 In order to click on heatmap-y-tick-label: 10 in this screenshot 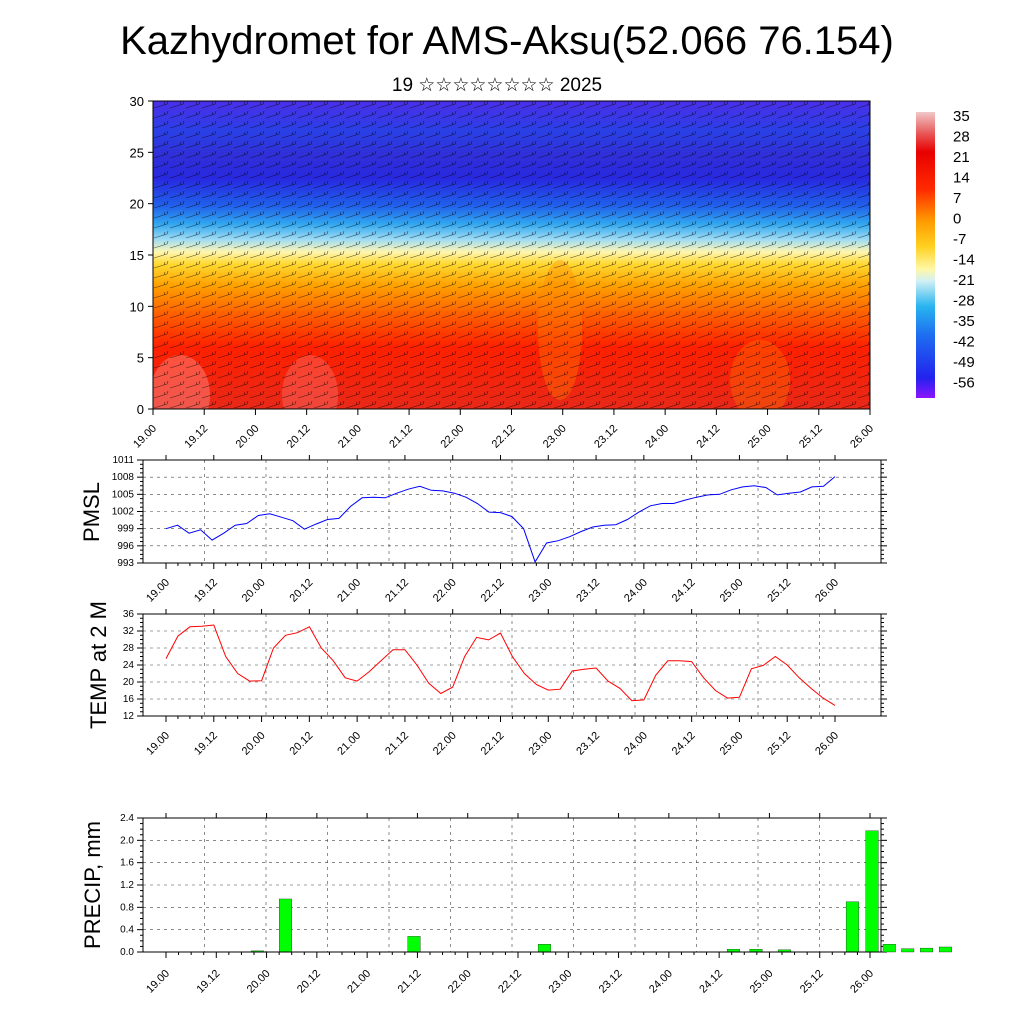, I will do `click(137, 306)`.